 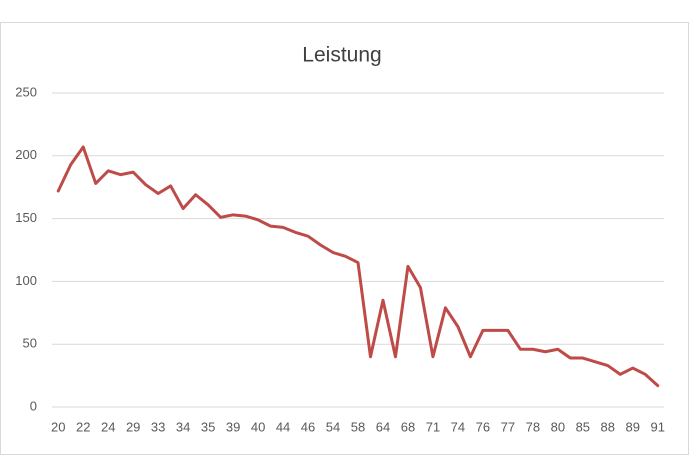 I want to click on y-tick-label: 200, so click(x=26, y=154).